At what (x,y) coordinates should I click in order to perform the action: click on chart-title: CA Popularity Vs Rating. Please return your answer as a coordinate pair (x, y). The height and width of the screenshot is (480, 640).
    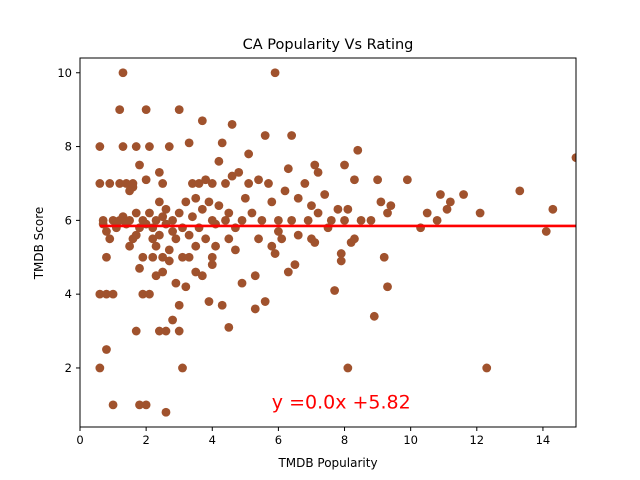
    Looking at the image, I should click on (328, 45).